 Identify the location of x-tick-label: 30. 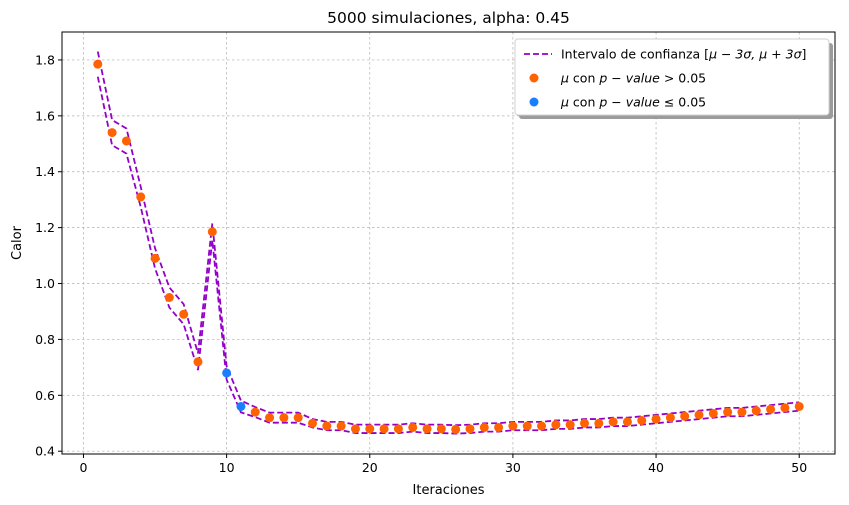
(513, 467).